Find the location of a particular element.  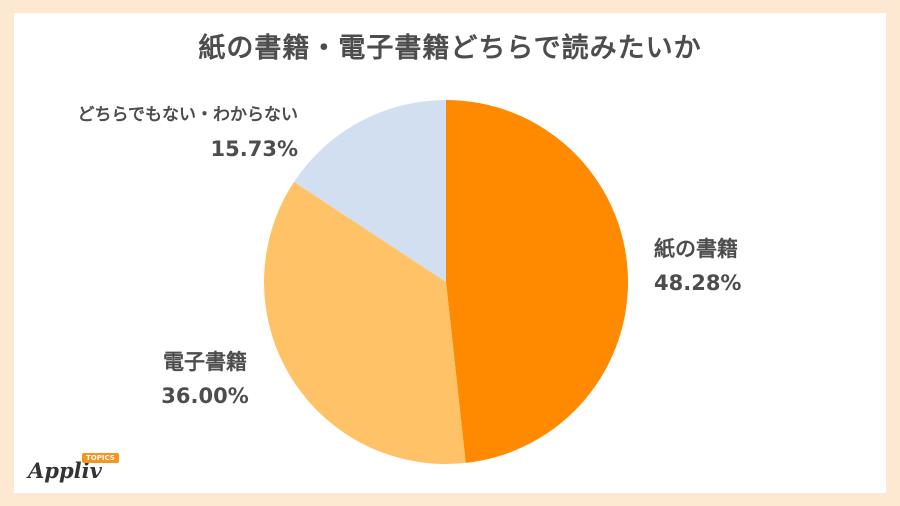

chart-title: 紙の書籍・電子書籍どちらで読みたいか is located at coordinates (450, 48).